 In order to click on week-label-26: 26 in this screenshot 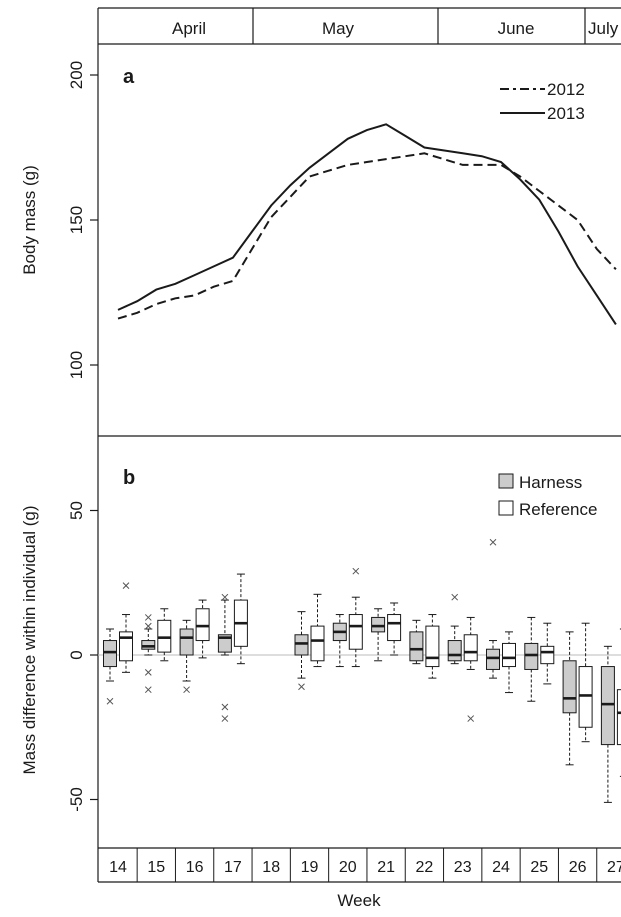, I will do `click(578, 867)`.